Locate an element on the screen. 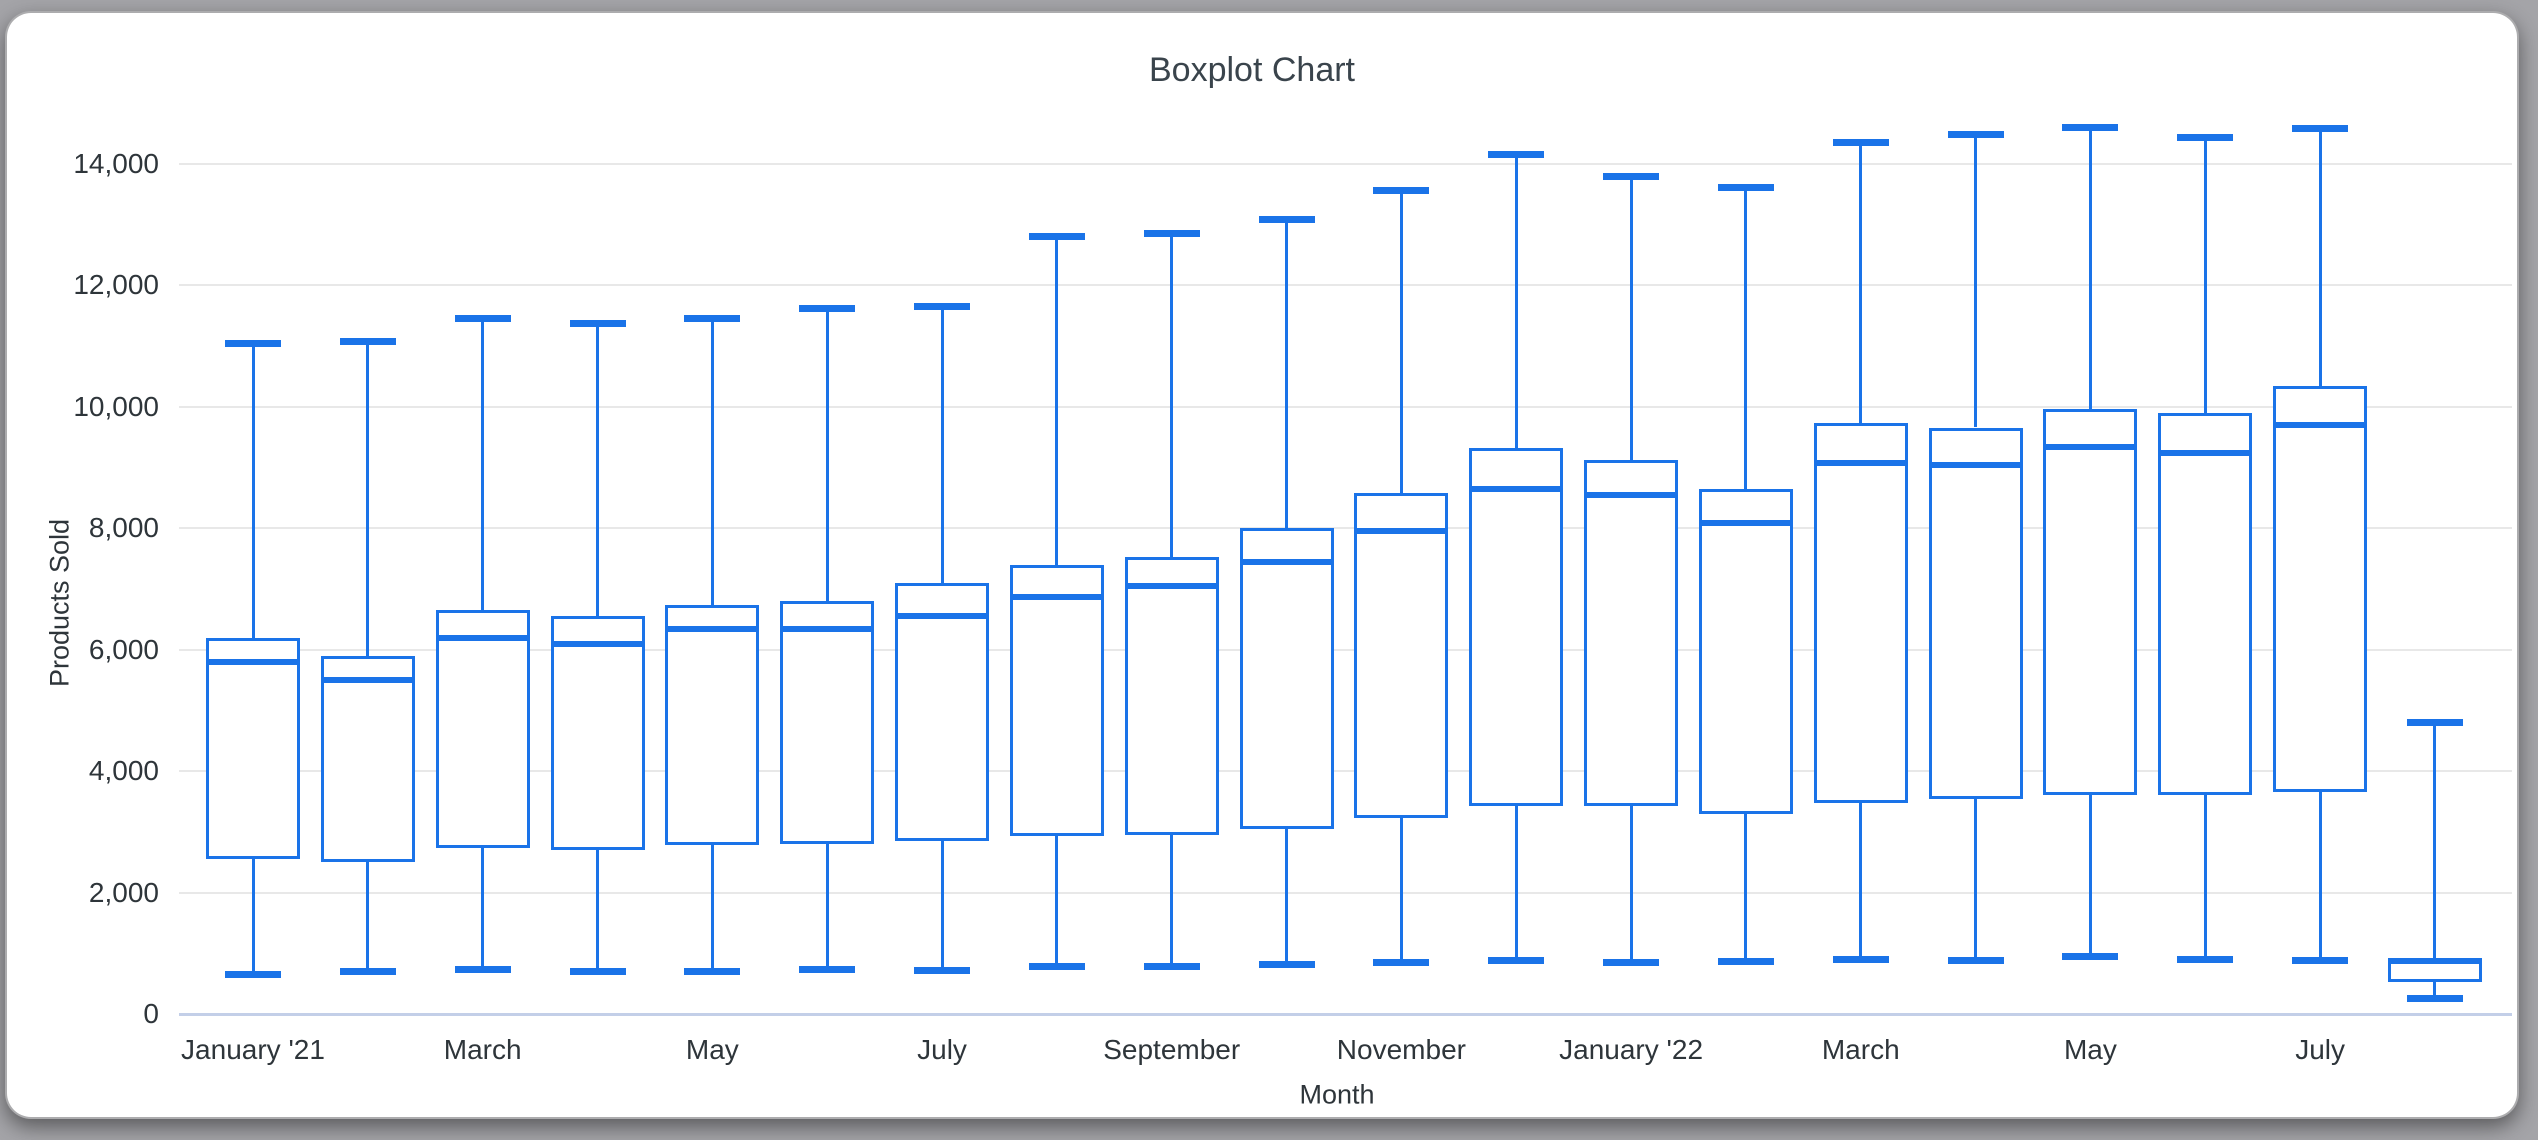 The height and width of the screenshot is (1140, 2538). chart-title: Boxplot Chart is located at coordinates (1252, 70).